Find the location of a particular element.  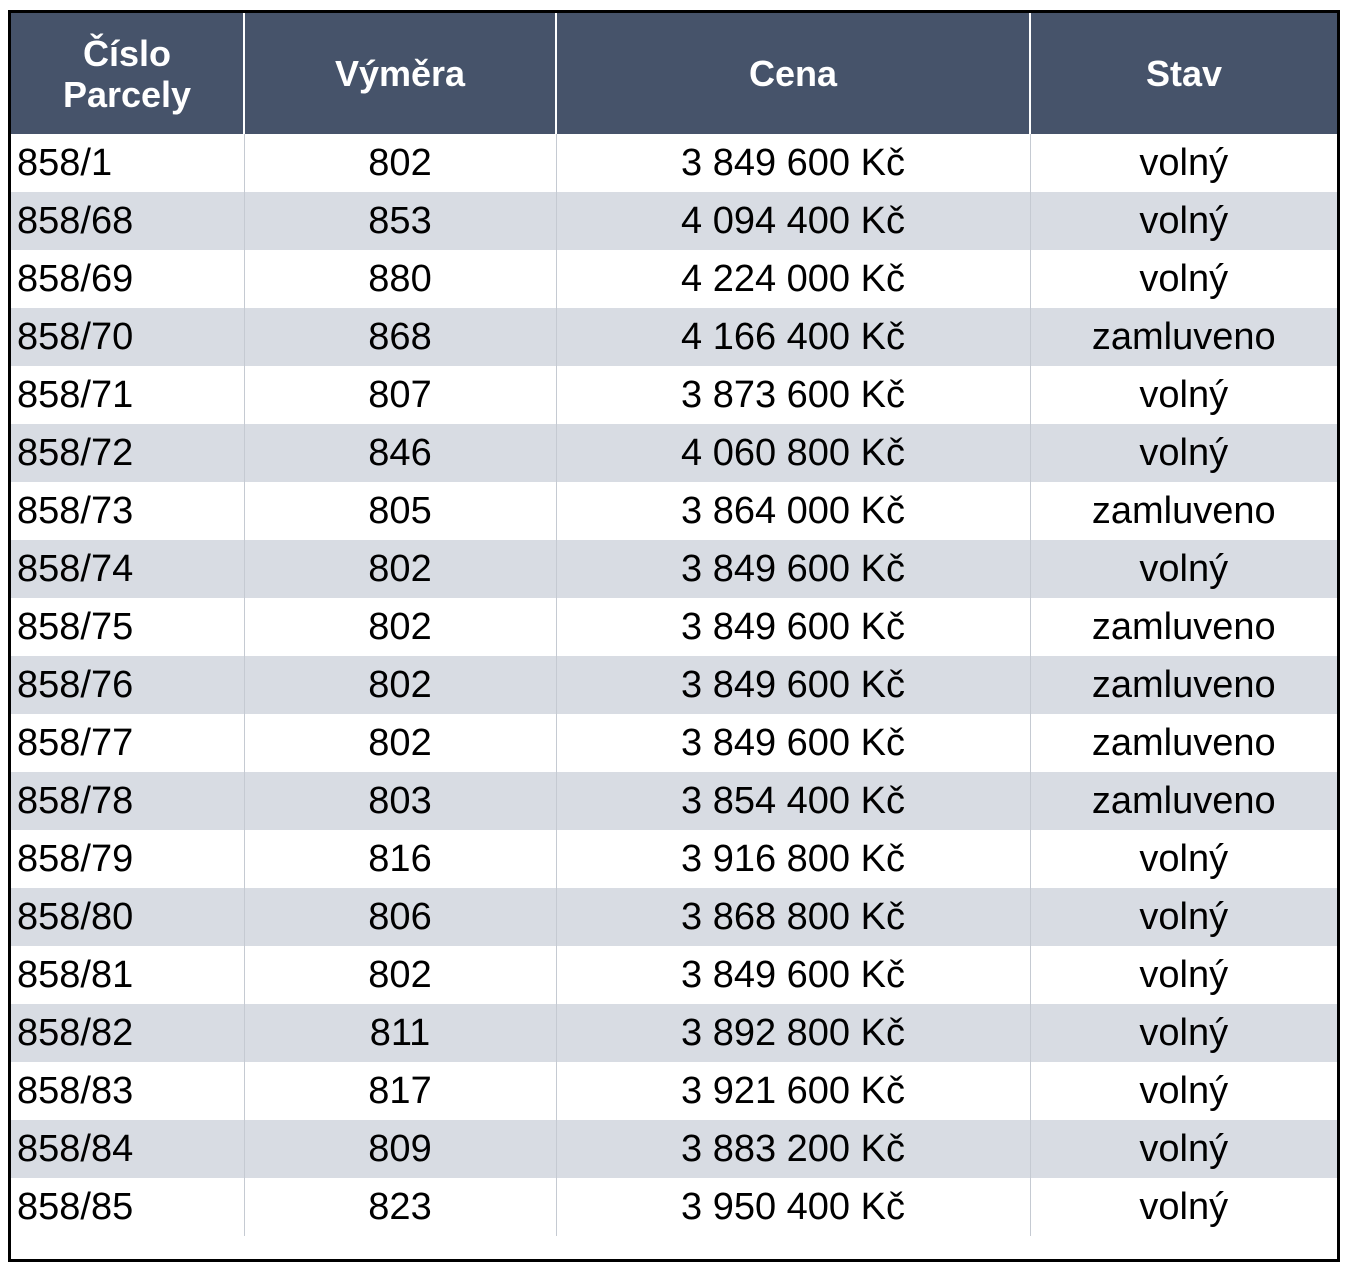

table-row: 858/80 806 3 868 800 Kč volný is located at coordinates (674, 917).